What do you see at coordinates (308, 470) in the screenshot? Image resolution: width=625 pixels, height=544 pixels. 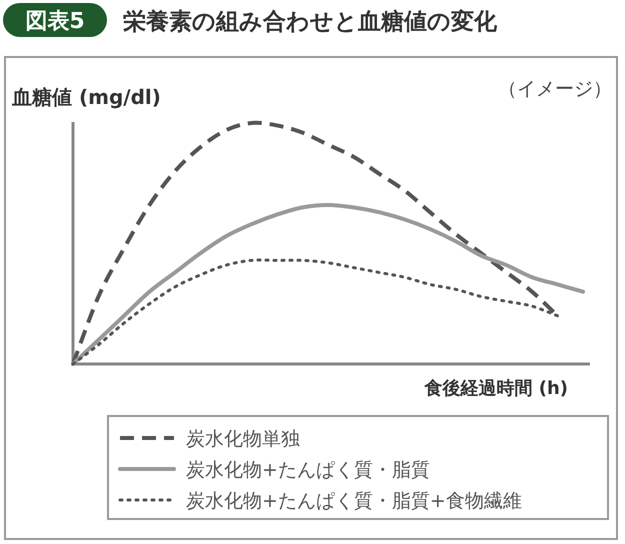 I see `legend-label: 炭水化物+たんぱく質・脂質` at bounding box center [308, 470].